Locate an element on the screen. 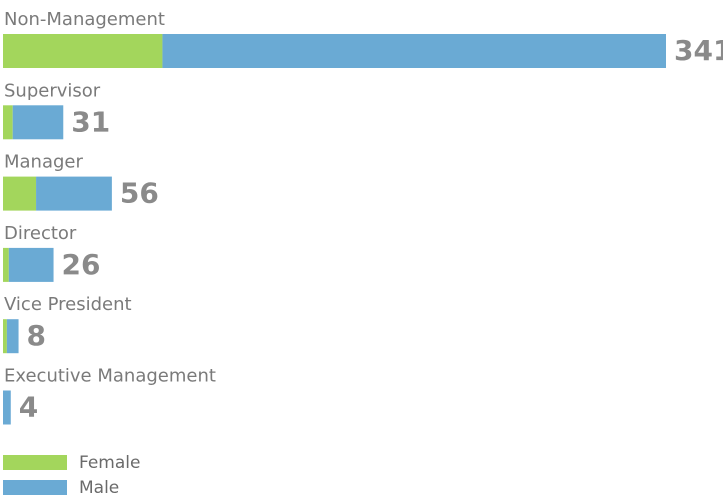  legend-label: Male is located at coordinates (99, 488).